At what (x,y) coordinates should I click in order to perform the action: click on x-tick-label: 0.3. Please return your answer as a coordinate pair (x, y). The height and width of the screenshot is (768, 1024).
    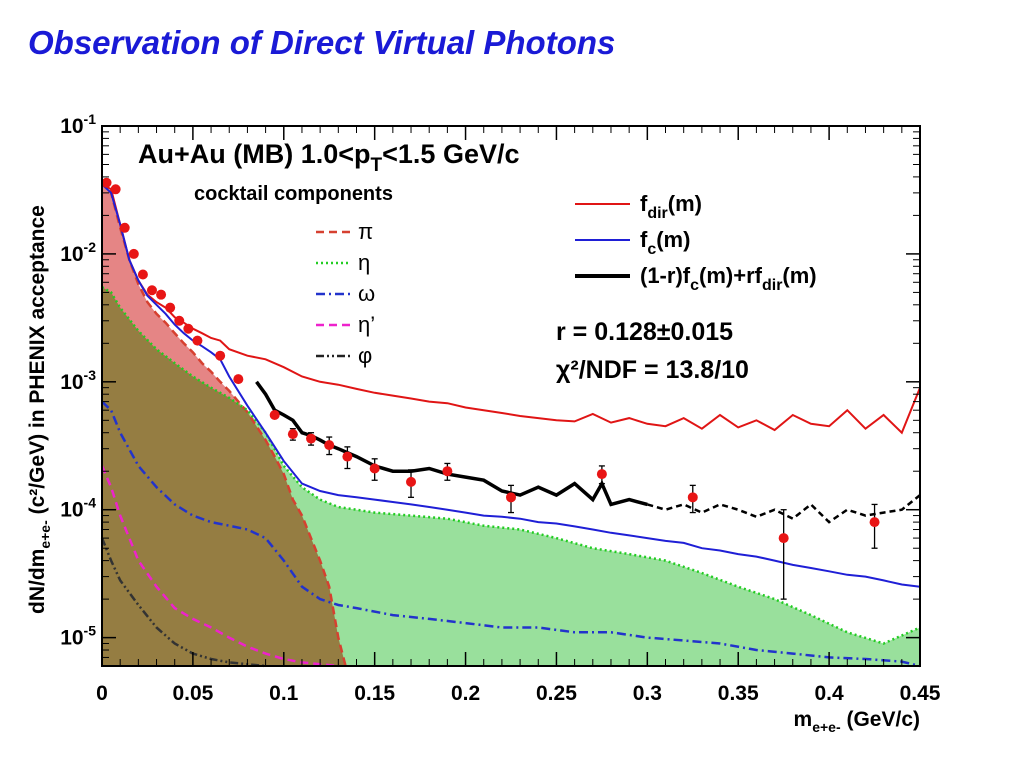
    Looking at the image, I should click on (647, 693).